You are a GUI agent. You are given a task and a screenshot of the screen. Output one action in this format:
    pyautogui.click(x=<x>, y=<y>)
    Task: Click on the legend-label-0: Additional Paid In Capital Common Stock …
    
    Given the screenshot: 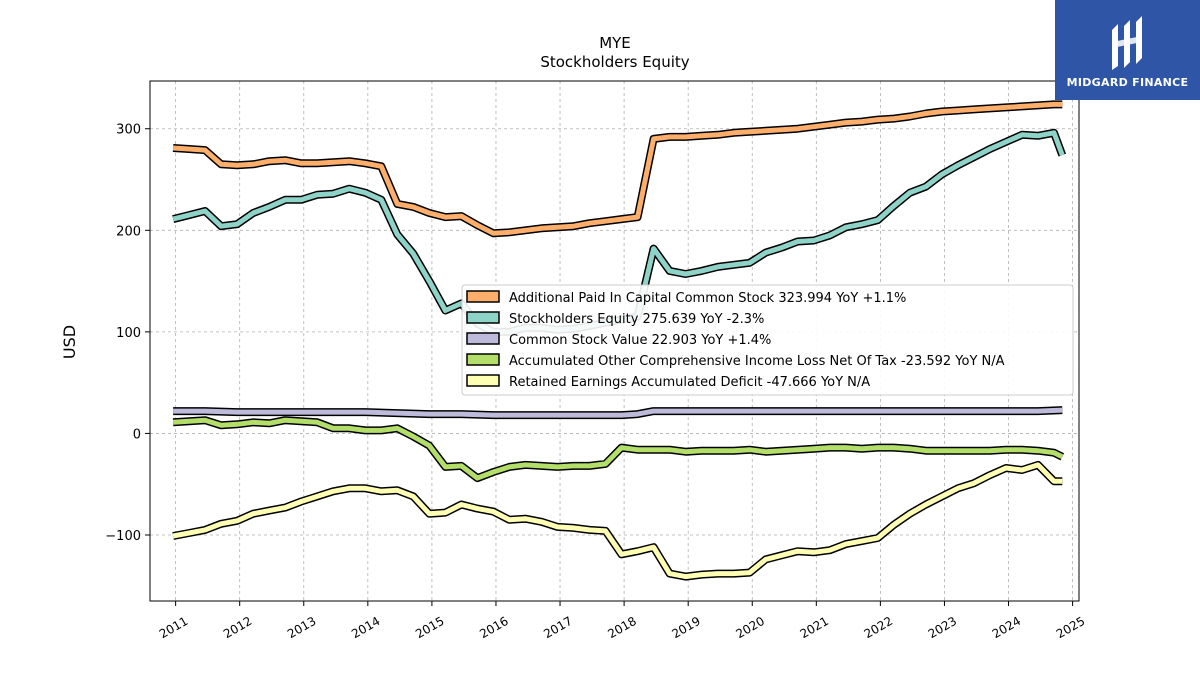 What is the action you would take?
    pyautogui.click(x=707, y=298)
    